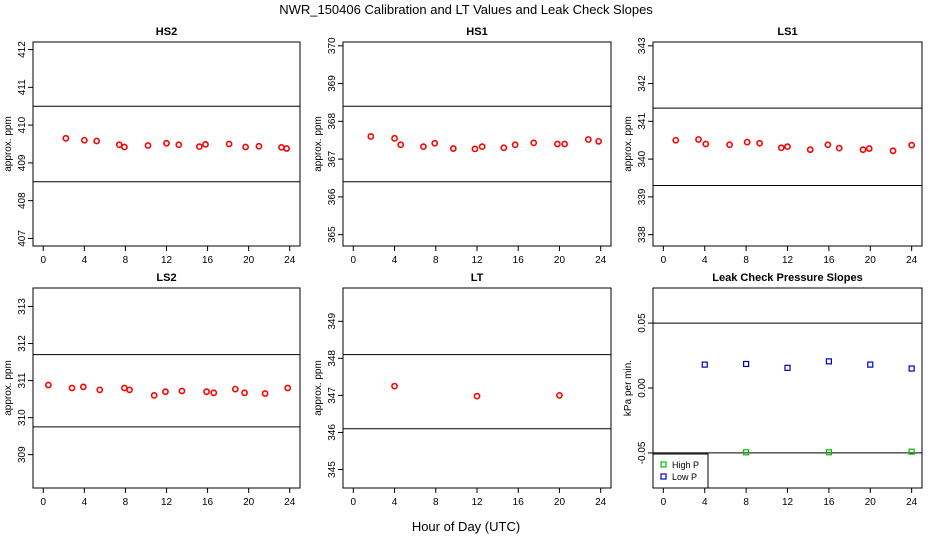 Image resolution: width=936 pixels, height=540 pixels. What do you see at coordinates (332, 395) in the screenshot?
I see `y-tick-label: 347` at bounding box center [332, 395].